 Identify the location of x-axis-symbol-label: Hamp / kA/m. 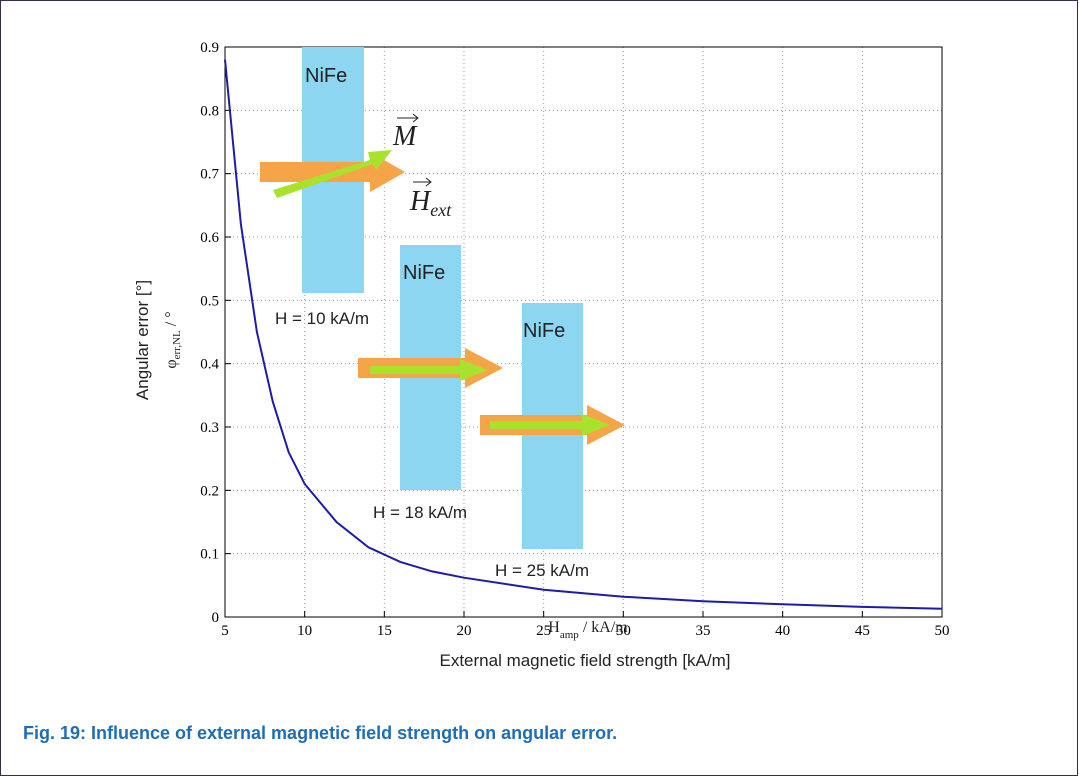
(588, 630).